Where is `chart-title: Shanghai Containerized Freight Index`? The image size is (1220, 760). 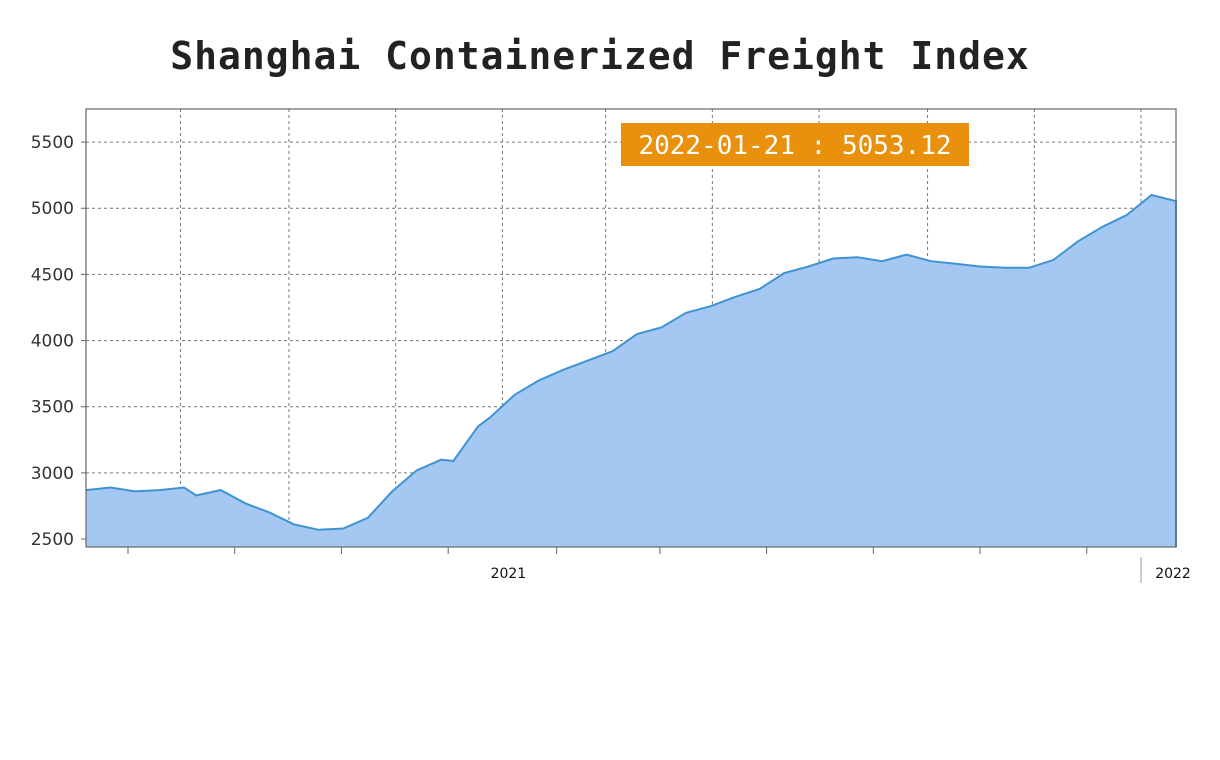 chart-title: Shanghai Containerized Freight Index is located at coordinates (600, 56).